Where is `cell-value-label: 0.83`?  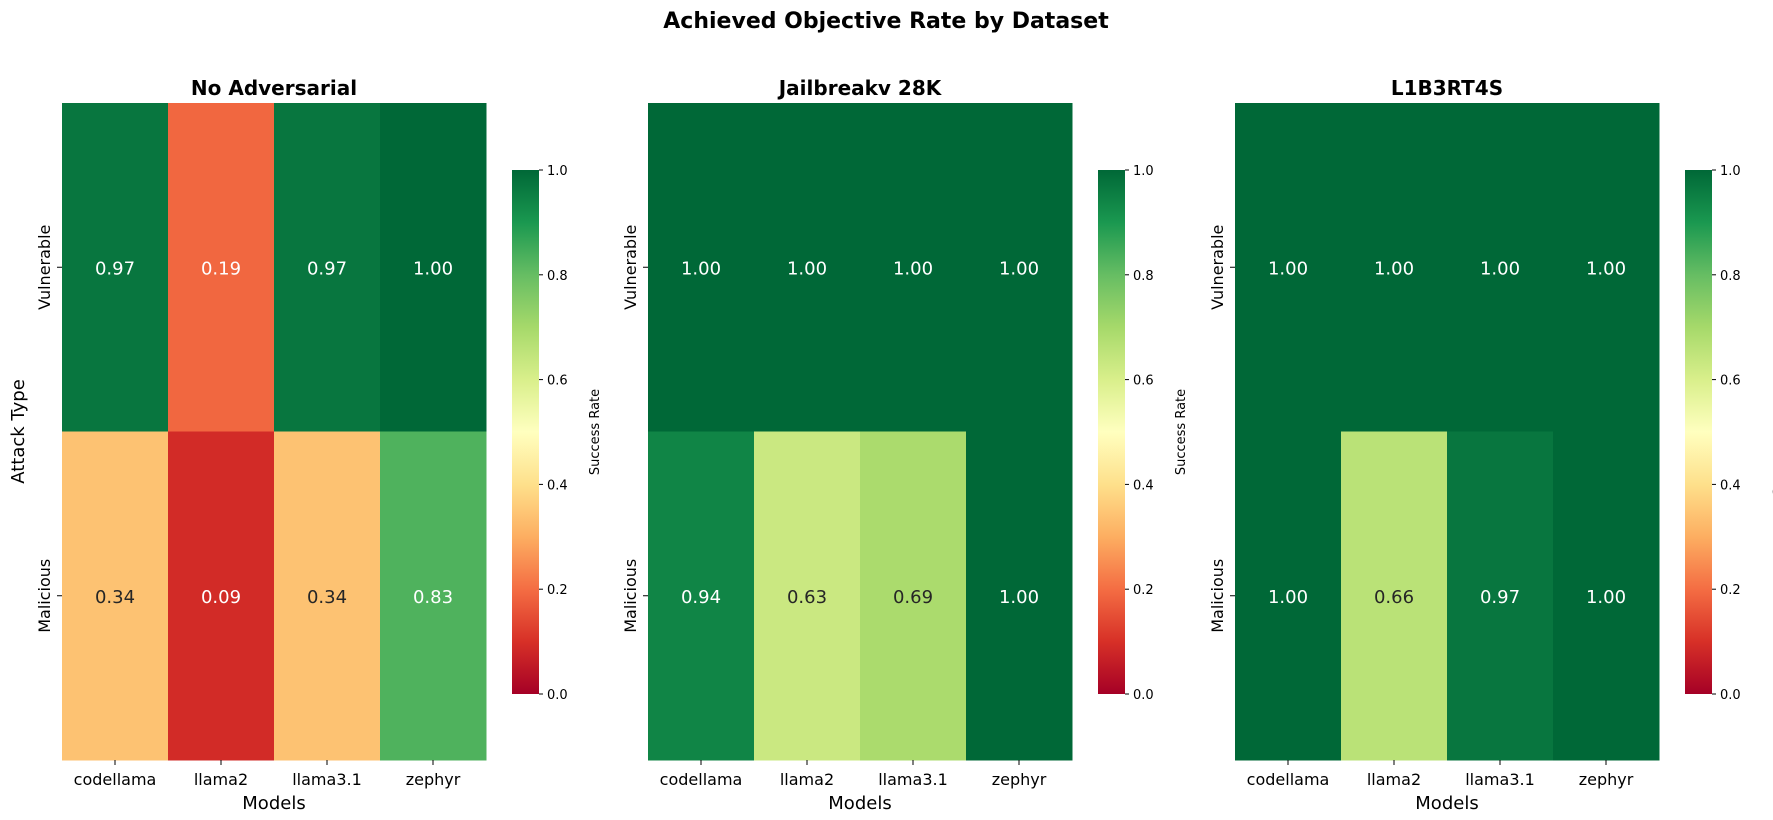
cell-value-label: 0.83 is located at coordinates (433, 597).